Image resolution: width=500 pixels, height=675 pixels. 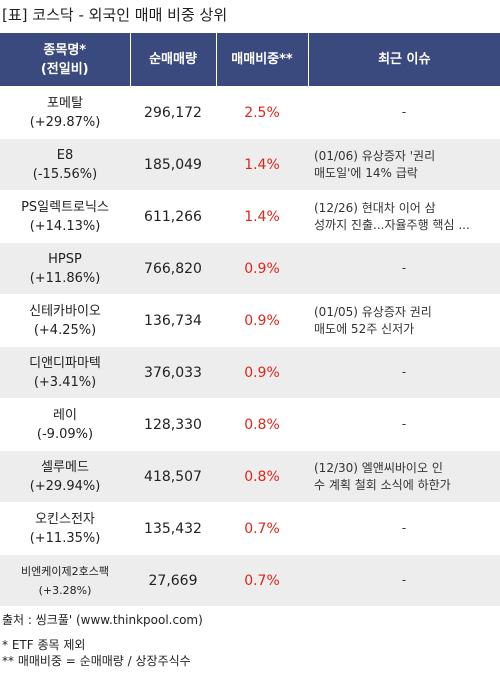 I want to click on header-name-line1: 종목명*, so click(x=65, y=50).